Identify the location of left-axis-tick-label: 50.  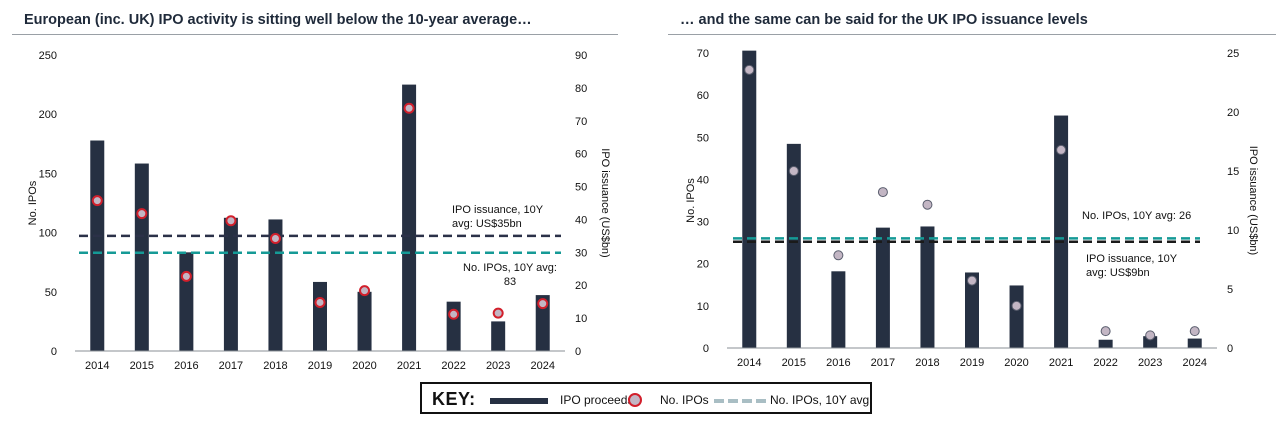
(703, 138).